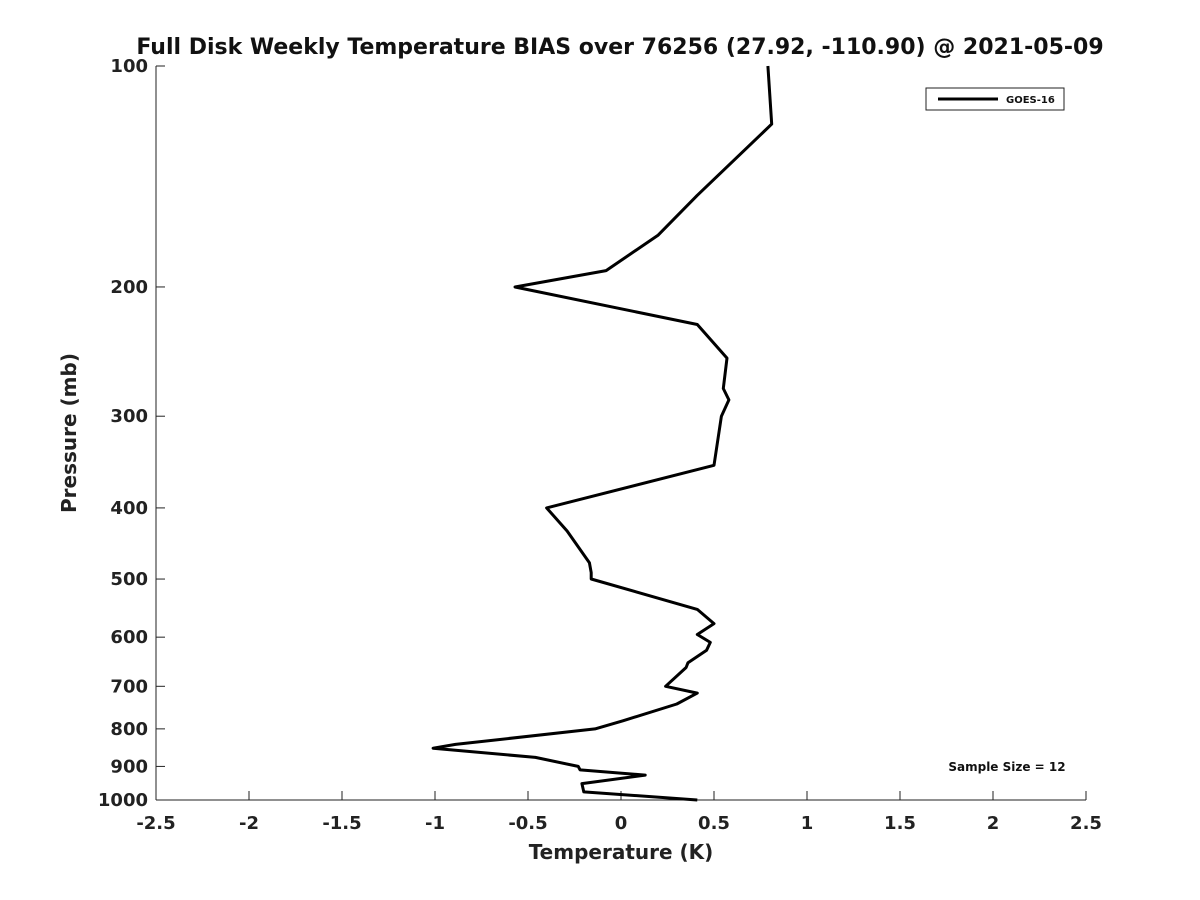 This screenshot has width=1200, height=900. I want to click on legend-label-goes-16: GOES-16, so click(1030, 100).